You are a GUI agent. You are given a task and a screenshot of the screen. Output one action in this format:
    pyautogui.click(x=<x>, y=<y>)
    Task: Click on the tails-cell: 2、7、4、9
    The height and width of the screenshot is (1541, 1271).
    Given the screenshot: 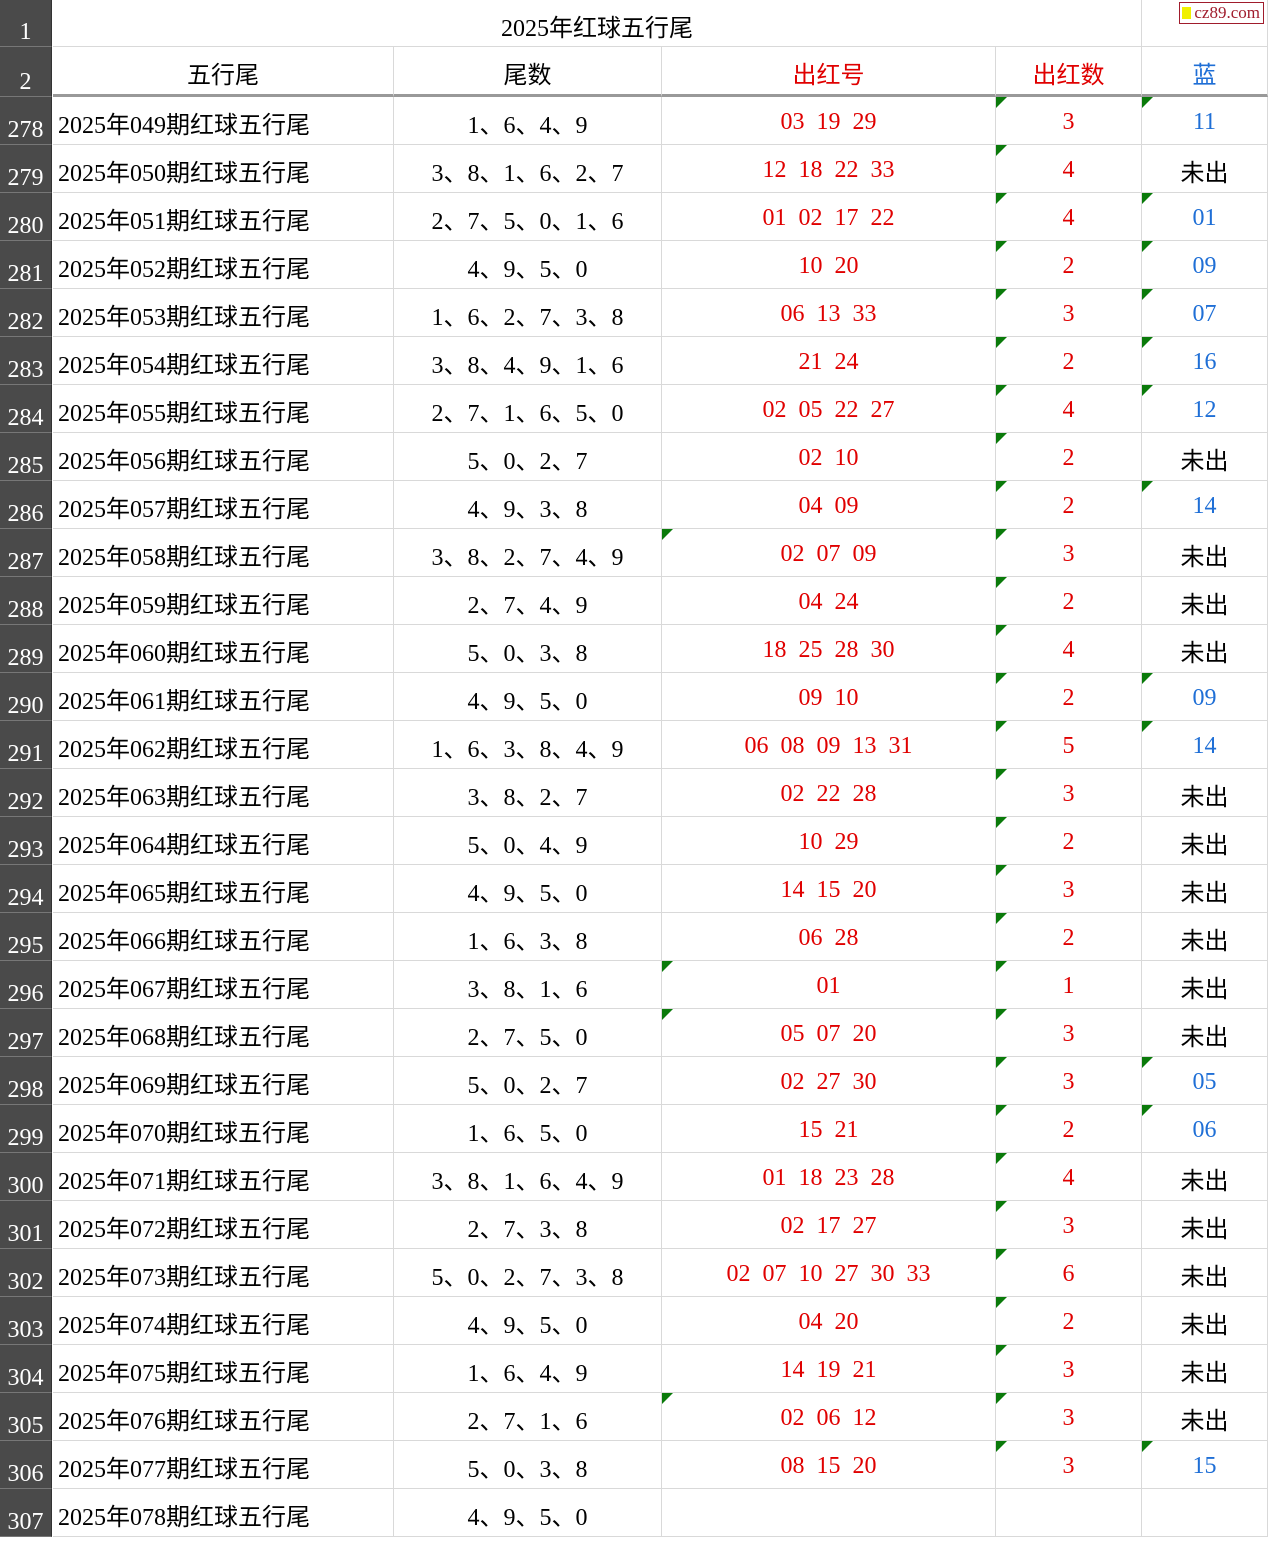 What is the action you would take?
    pyautogui.click(x=528, y=601)
    